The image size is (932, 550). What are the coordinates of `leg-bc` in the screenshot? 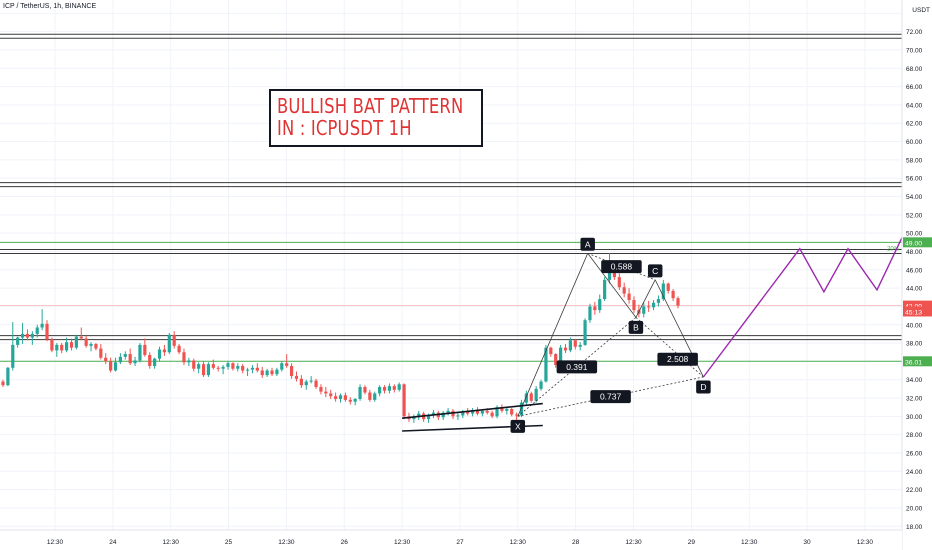 It's located at (645, 298).